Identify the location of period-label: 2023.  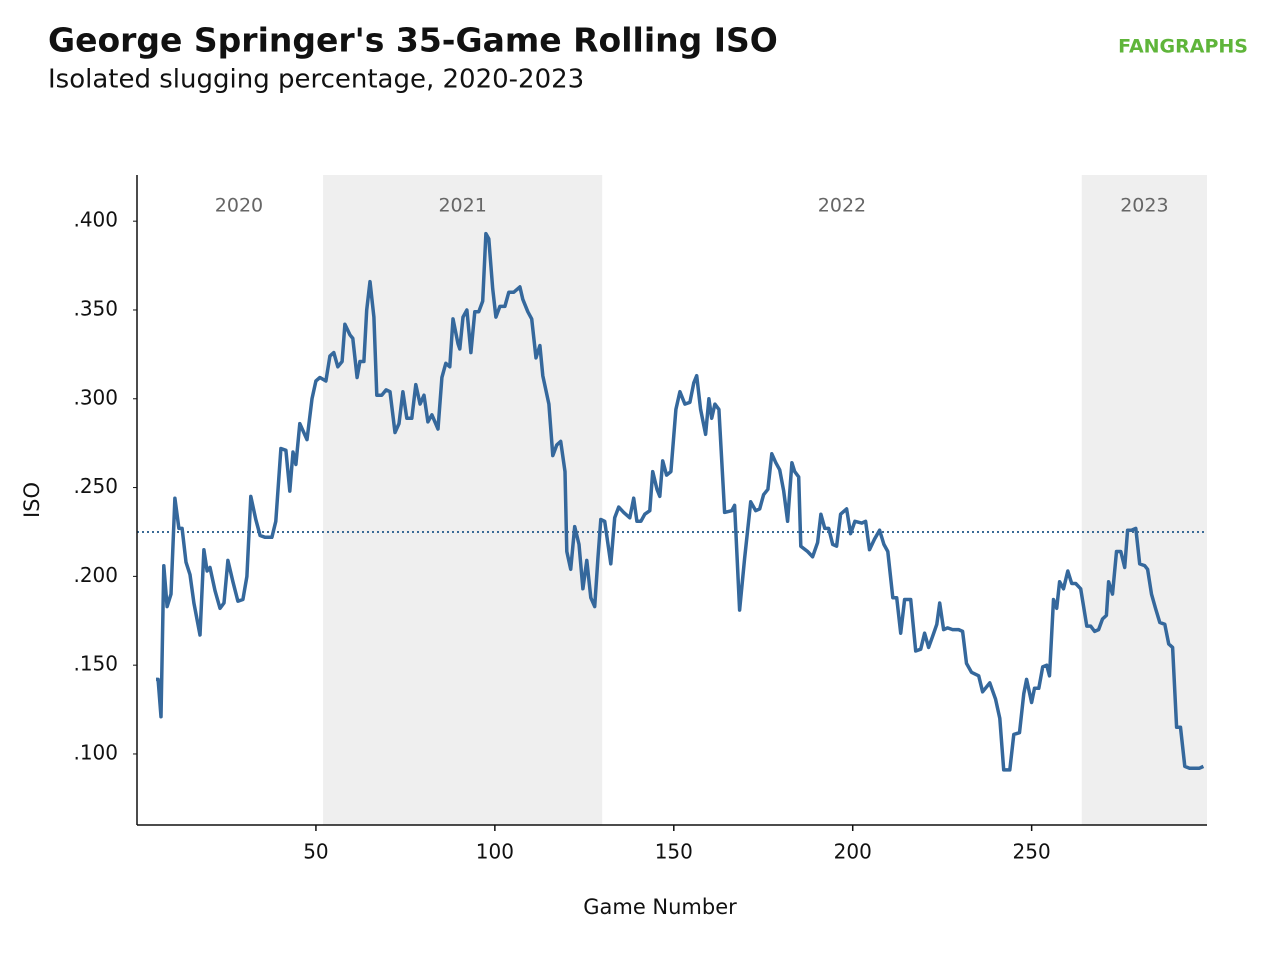
(1144, 206).